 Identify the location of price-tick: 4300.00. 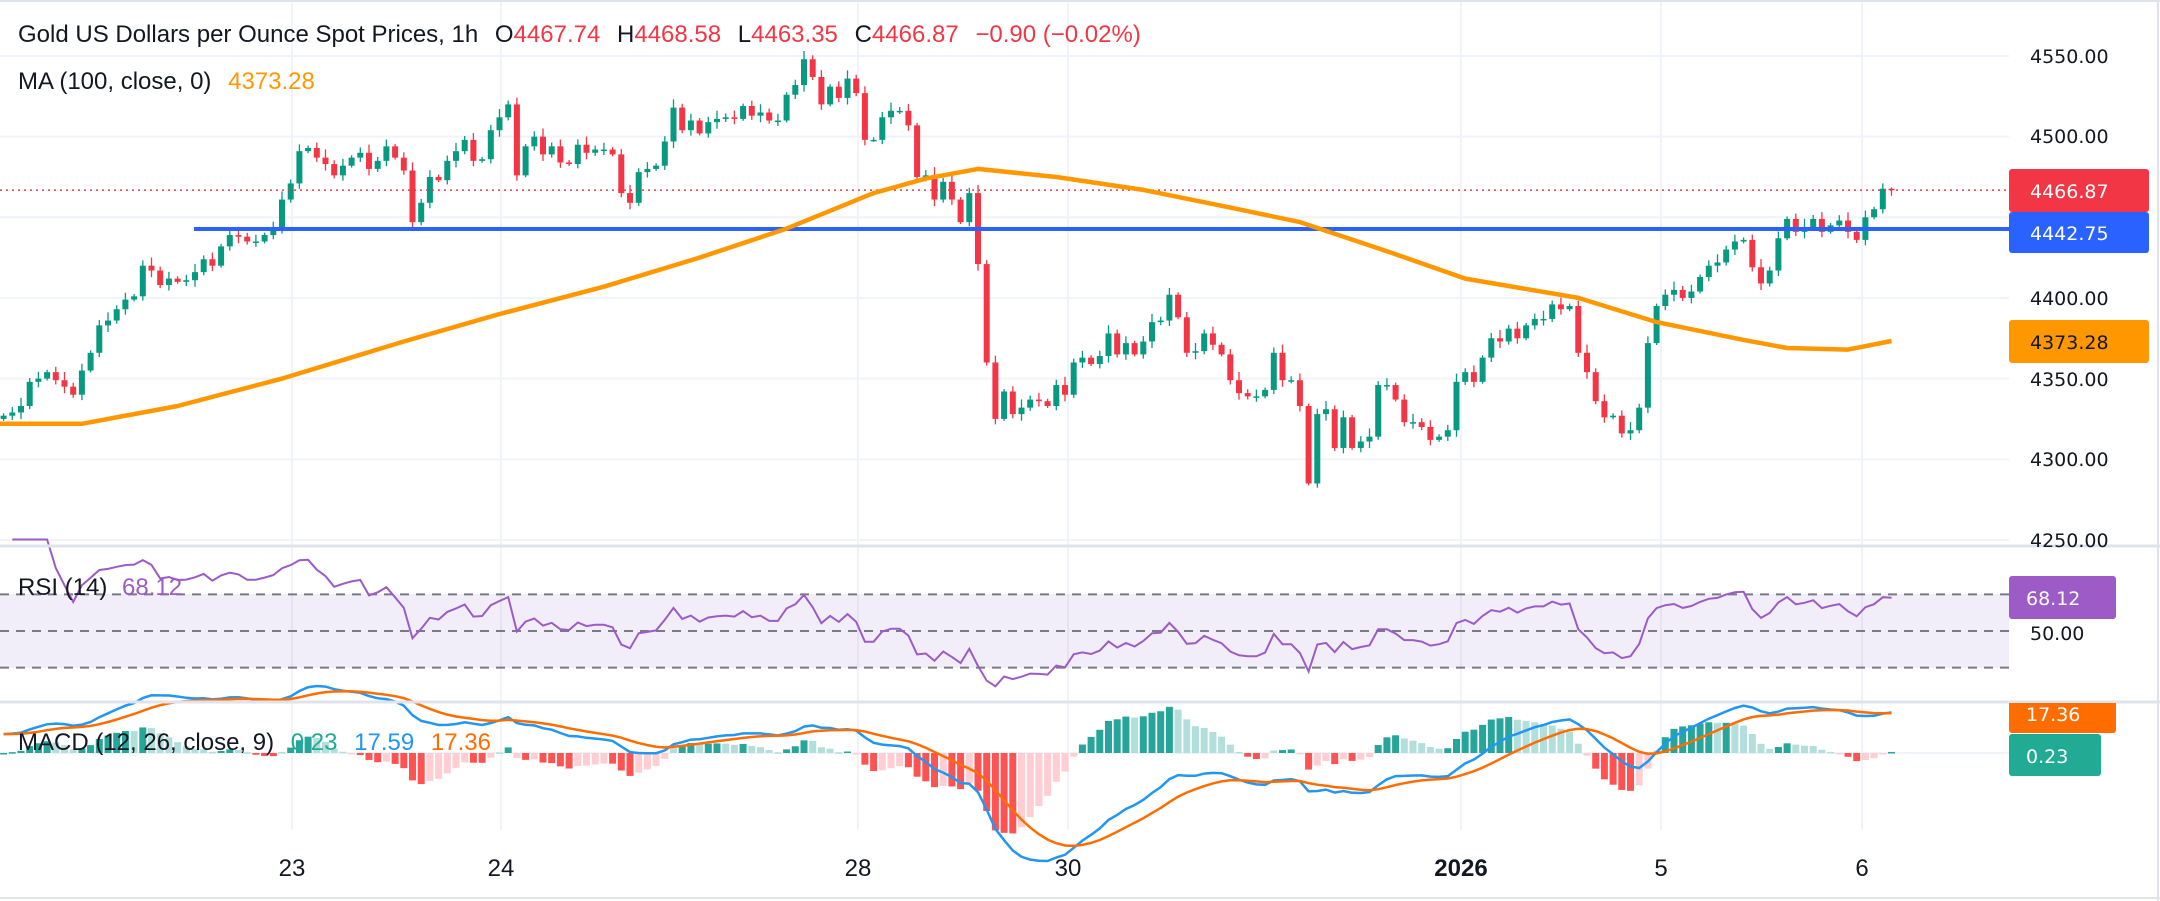
(2069, 460).